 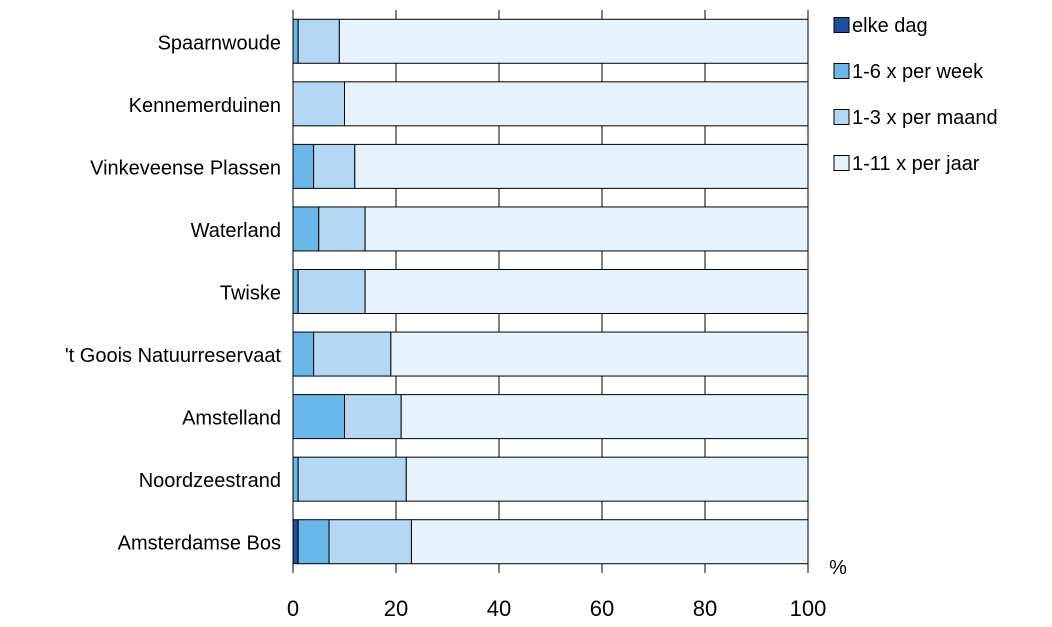 What do you see at coordinates (396, 608) in the screenshot?
I see `x-tick-label: 20` at bounding box center [396, 608].